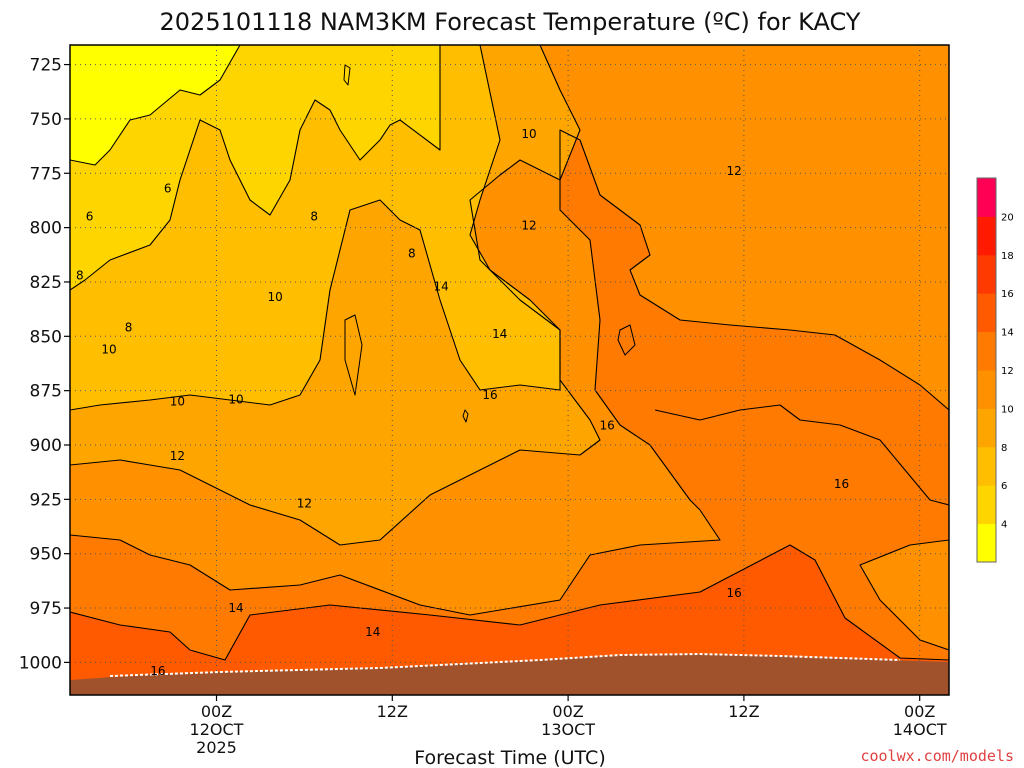 Image resolution: width=1024 pixels, height=768 pixels. Describe the element at coordinates (46, 120) in the screenshot. I see `y-tick-label: 750` at that location.